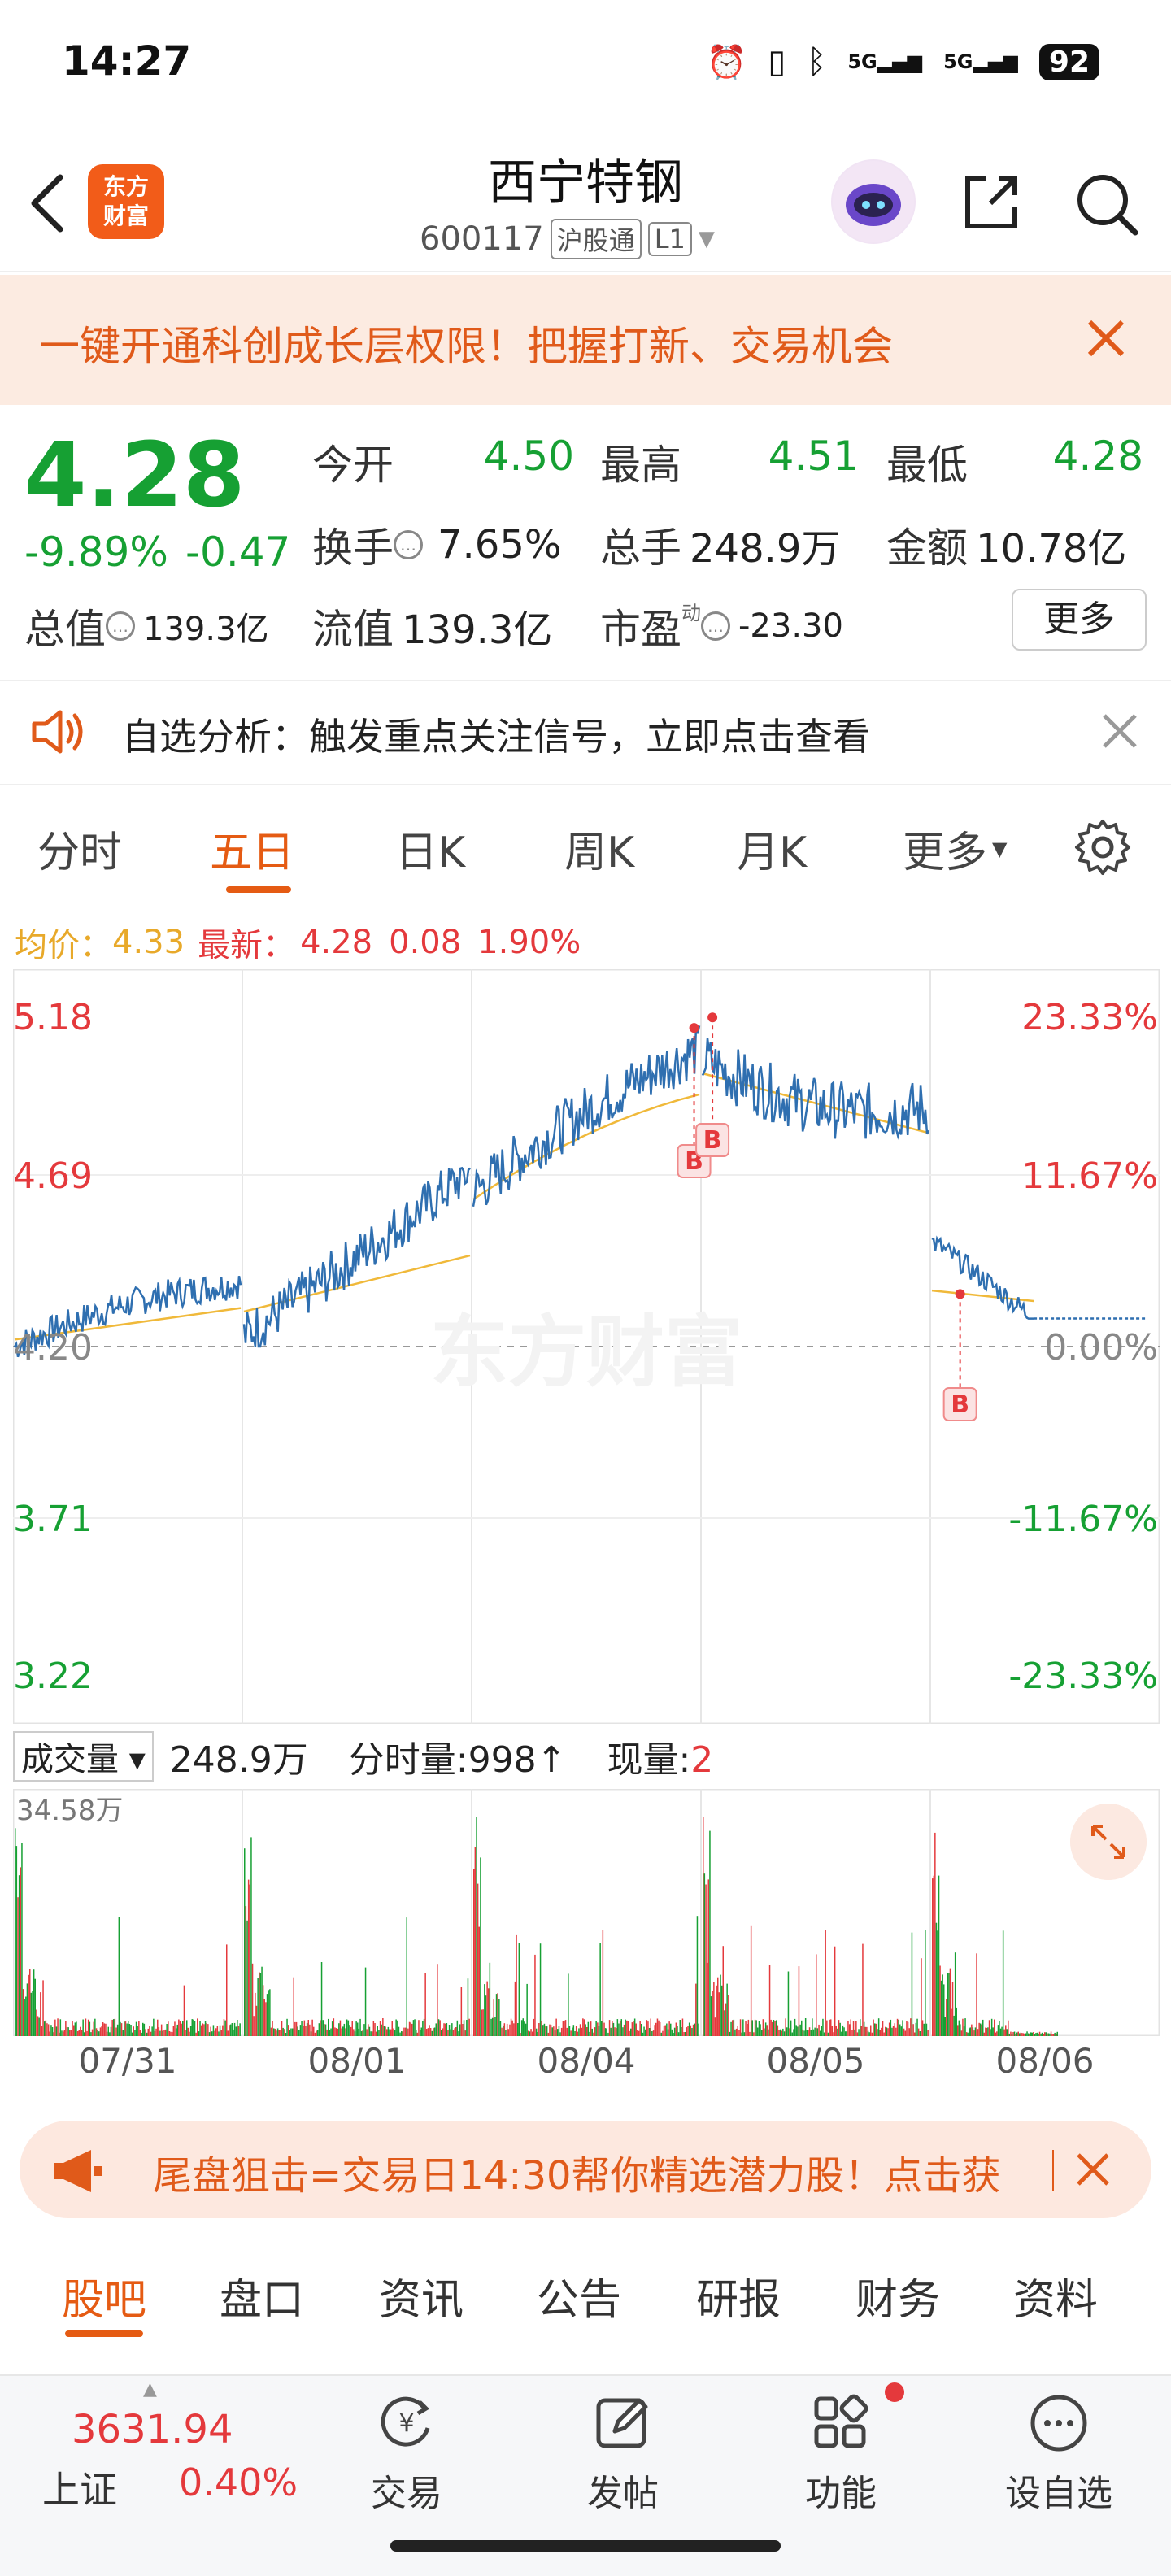 The height and width of the screenshot is (2576, 1171). What do you see at coordinates (253, 853) in the screenshot?
I see `tab-five-day: 五日` at bounding box center [253, 853].